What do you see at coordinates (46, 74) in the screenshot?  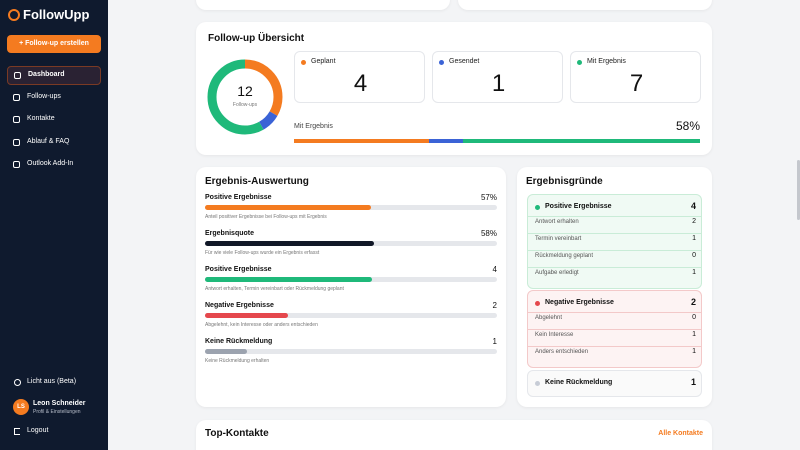 I see `nav-label: Dashboard` at bounding box center [46, 74].